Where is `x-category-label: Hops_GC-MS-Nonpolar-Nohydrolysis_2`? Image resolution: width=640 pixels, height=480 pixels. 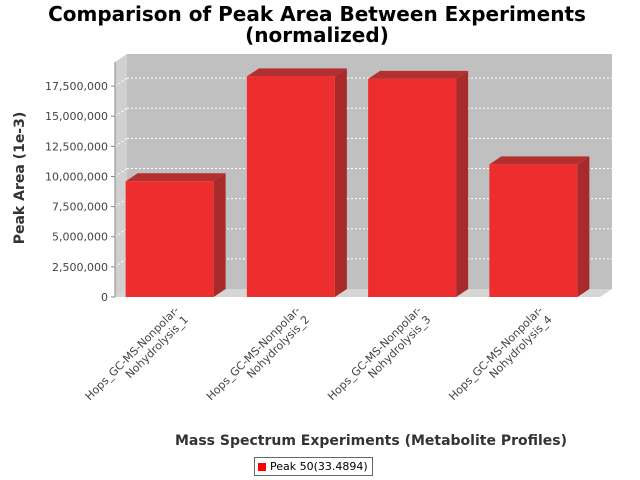 x-category-label: Hops_GC-MS-Nonpolar-Nohydrolysis_2 is located at coordinates (258, 358).